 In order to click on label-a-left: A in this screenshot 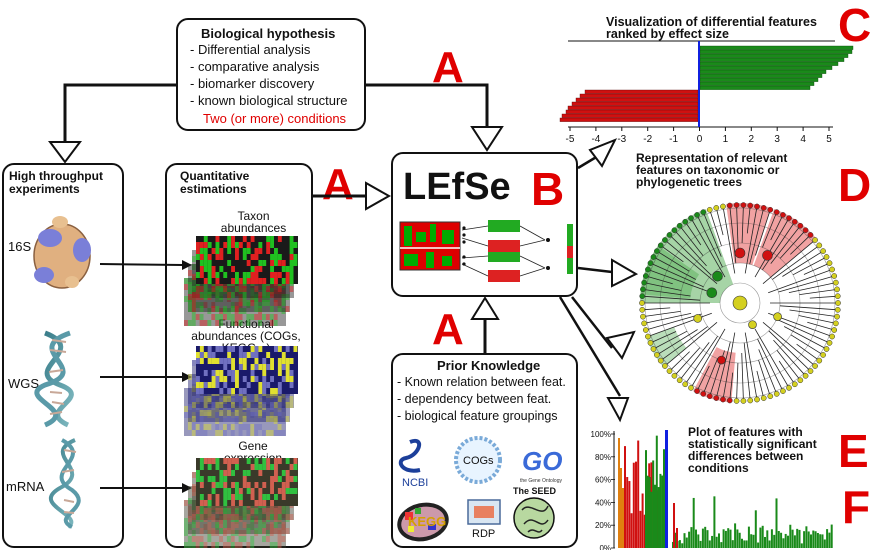, I will do `click(338, 184)`.